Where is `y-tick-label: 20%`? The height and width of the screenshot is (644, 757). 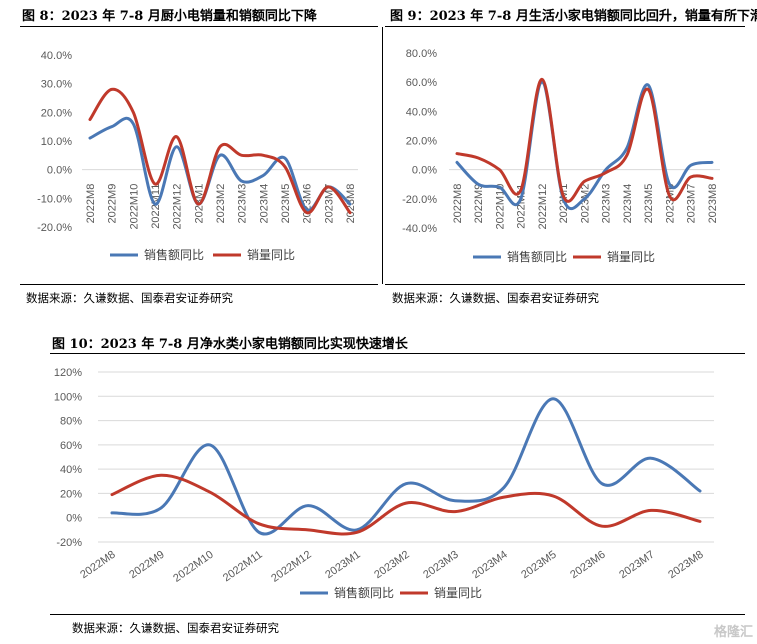
y-tick-label: 20% is located at coordinates (71, 494).